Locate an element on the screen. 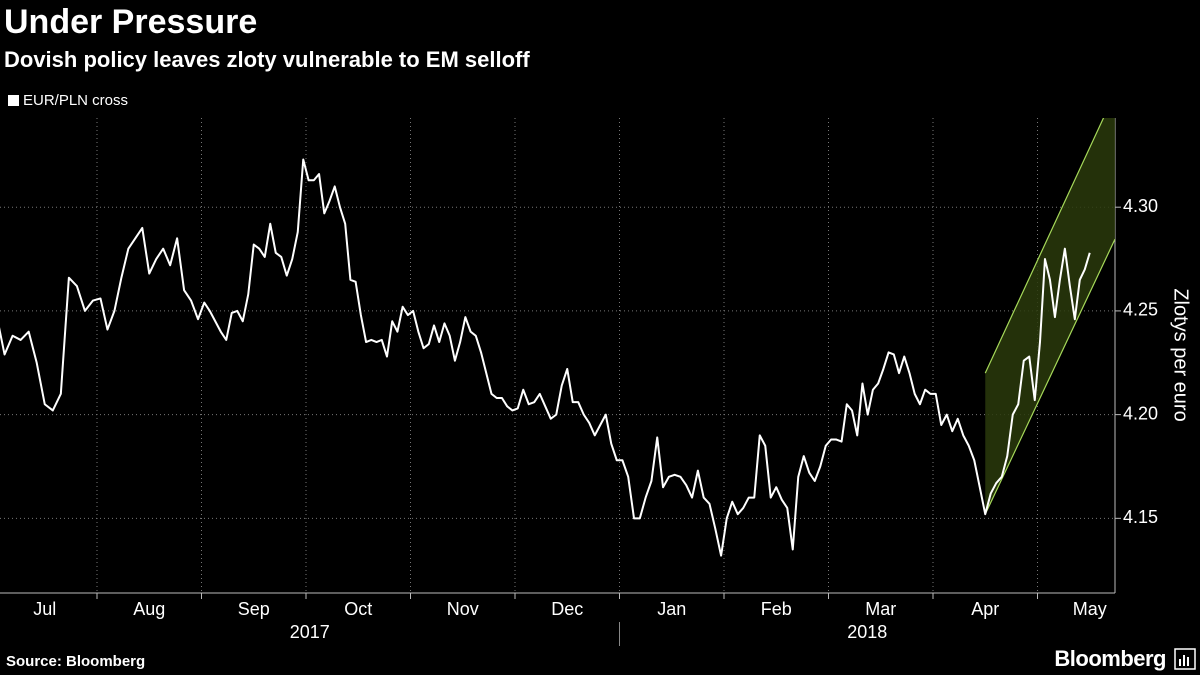  year-label: 2018 is located at coordinates (867, 632).